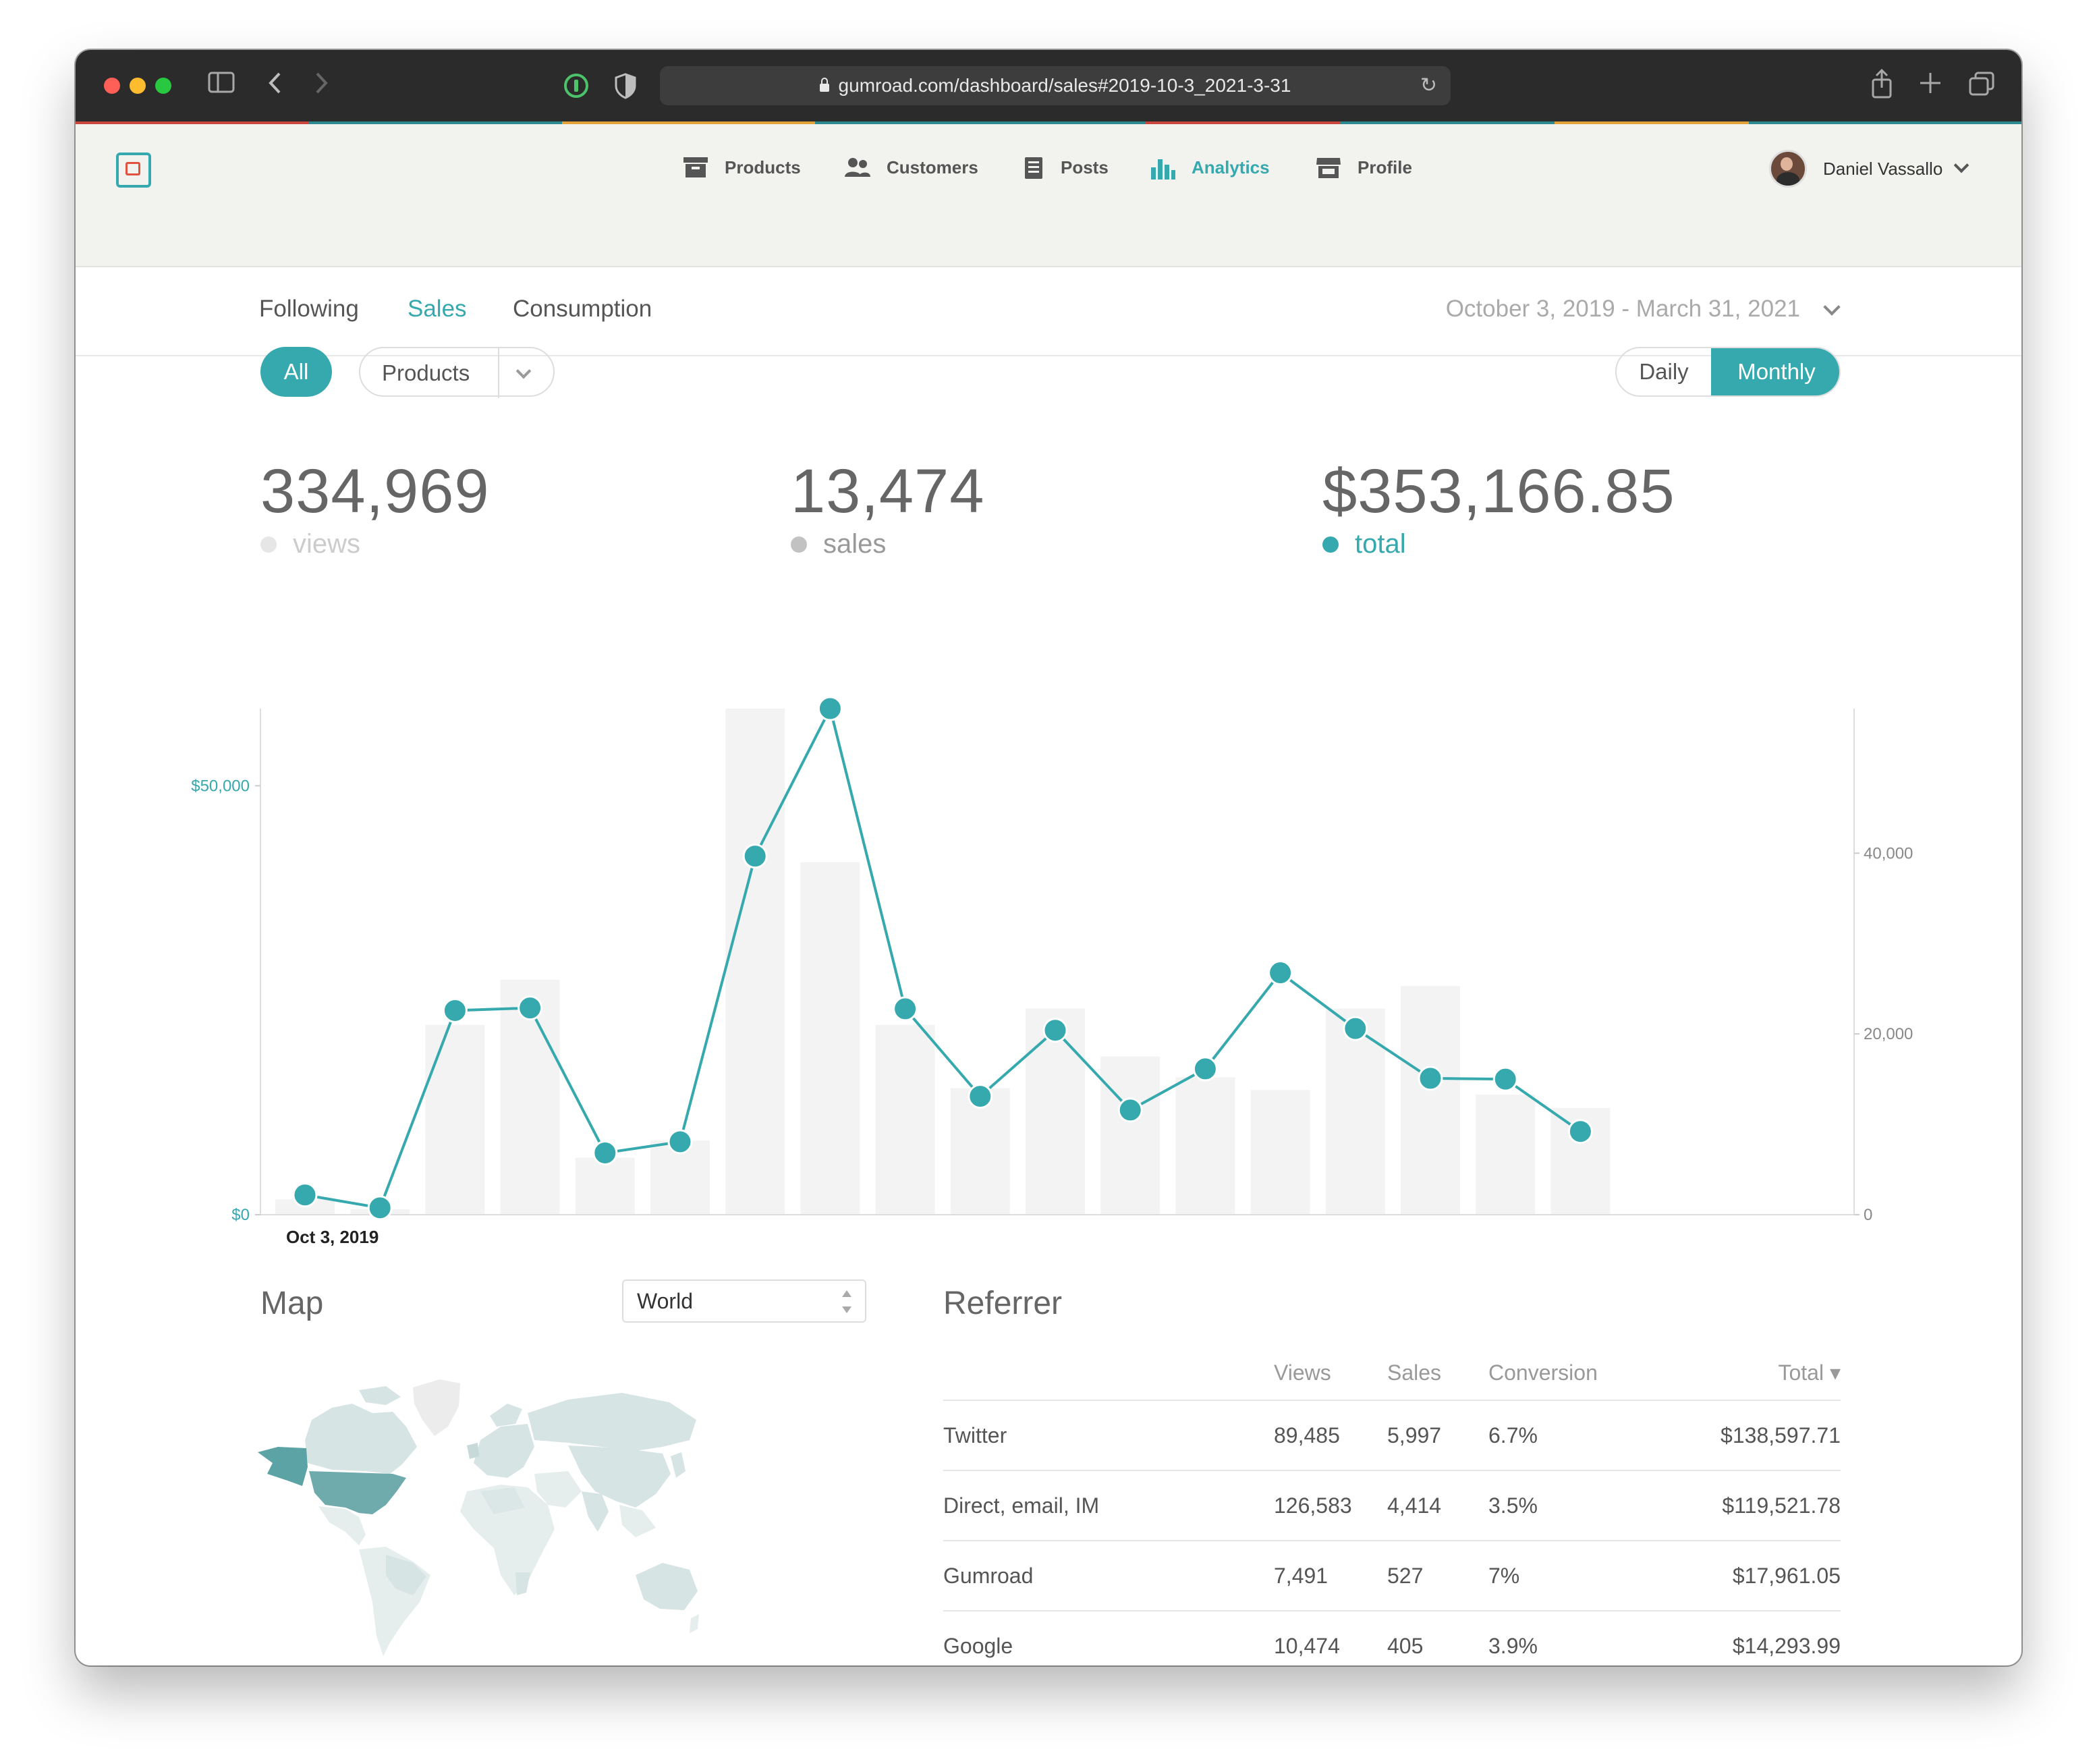  Describe the element at coordinates (887, 544) in the screenshot. I see `sales-legend: sales` at that location.